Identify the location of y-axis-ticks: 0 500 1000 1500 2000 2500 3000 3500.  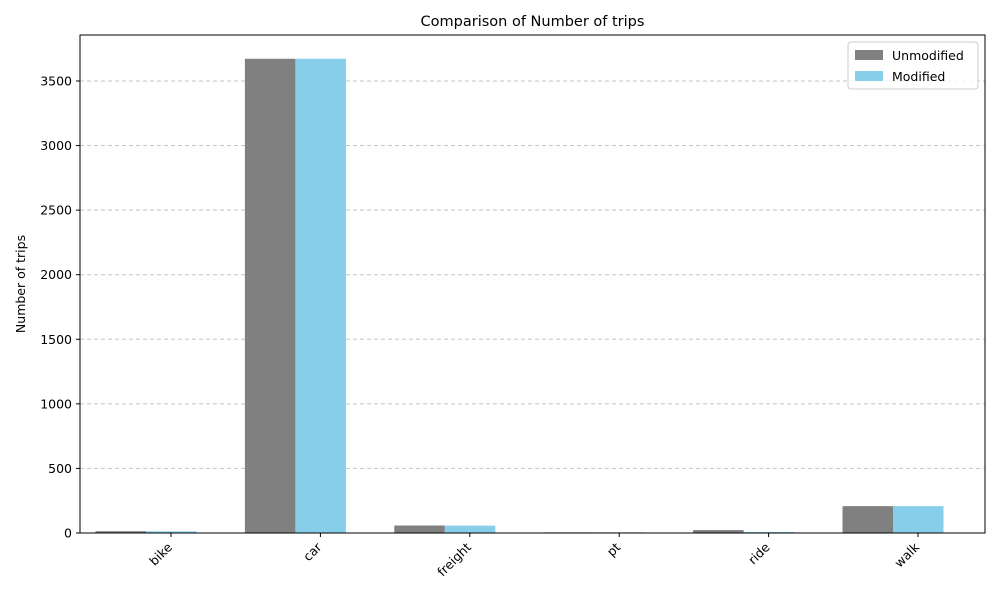
(60, 307).